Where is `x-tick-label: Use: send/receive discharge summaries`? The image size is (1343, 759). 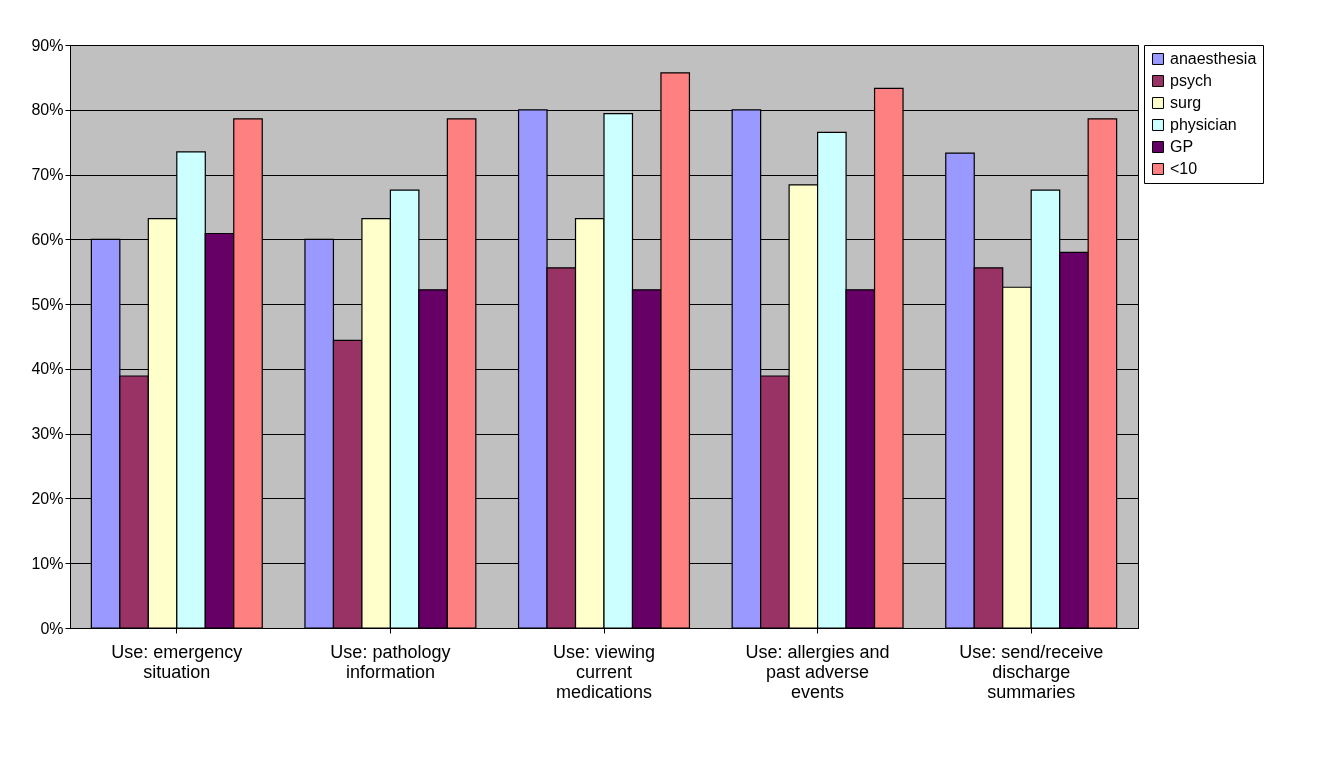
x-tick-label: Use: send/receive discharge summaries is located at coordinates (1031, 671).